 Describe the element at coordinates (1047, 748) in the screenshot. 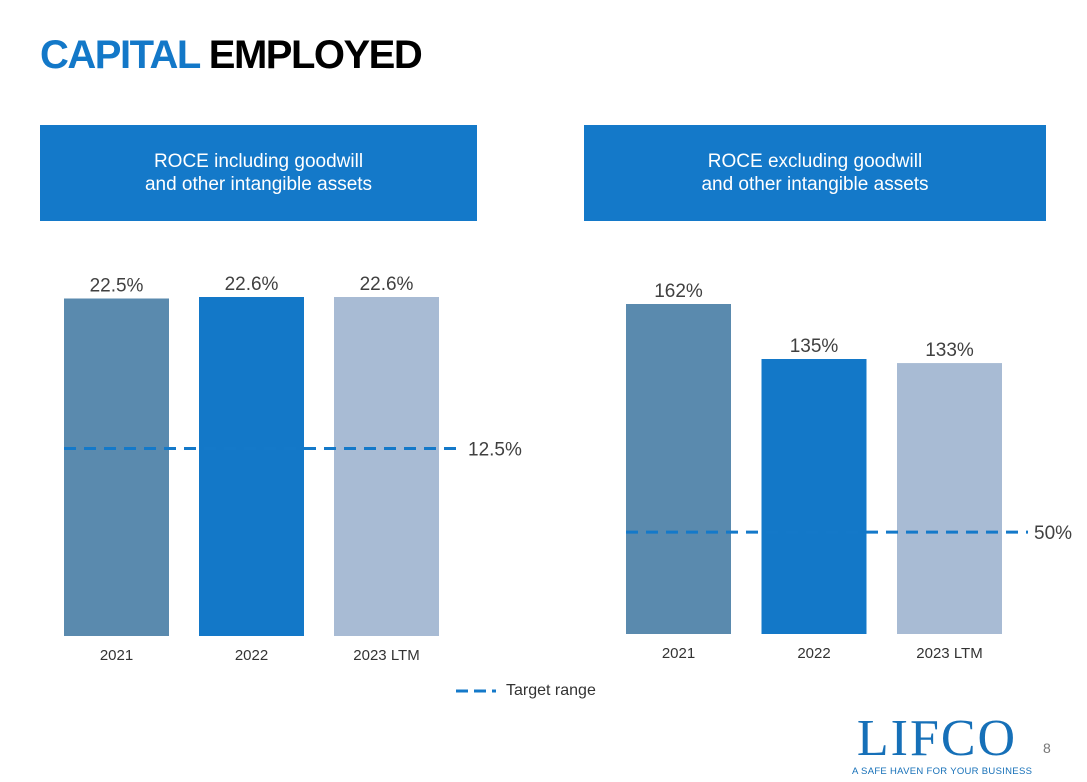

I see `page-number: 8` at that location.